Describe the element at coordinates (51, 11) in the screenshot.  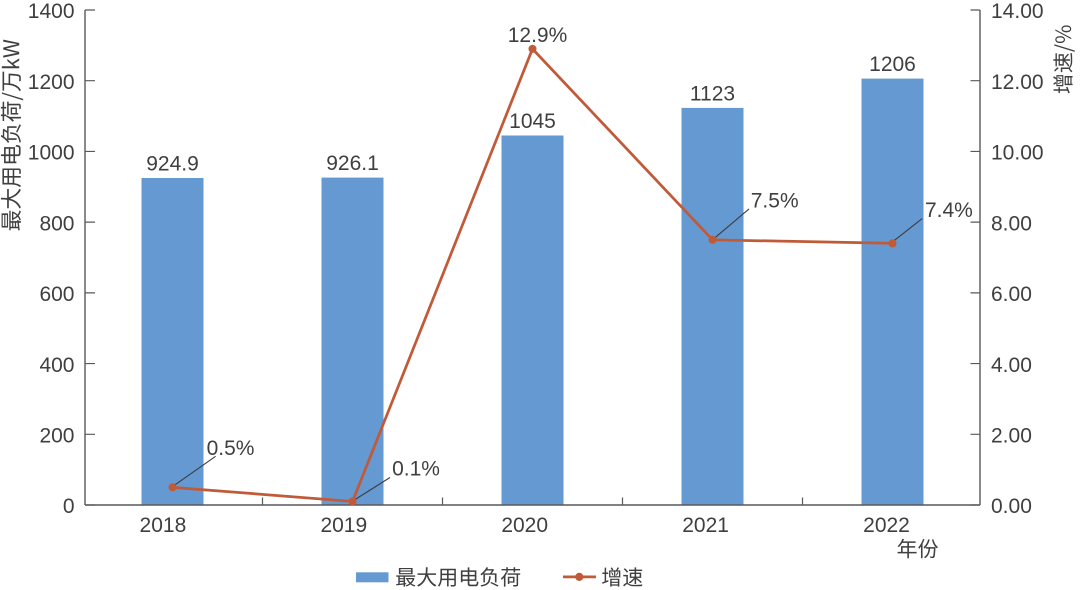
I see `svg-text: 1400` at that location.